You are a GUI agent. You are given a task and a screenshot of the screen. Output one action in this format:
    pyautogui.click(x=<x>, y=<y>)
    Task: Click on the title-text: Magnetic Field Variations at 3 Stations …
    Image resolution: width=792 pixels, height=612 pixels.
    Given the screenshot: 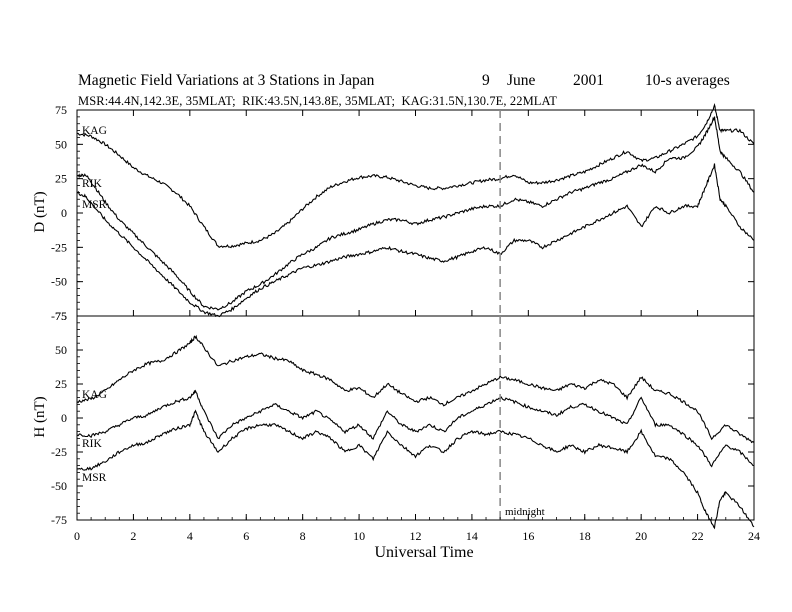 What is the action you would take?
    pyautogui.click(x=226, y=80)
    